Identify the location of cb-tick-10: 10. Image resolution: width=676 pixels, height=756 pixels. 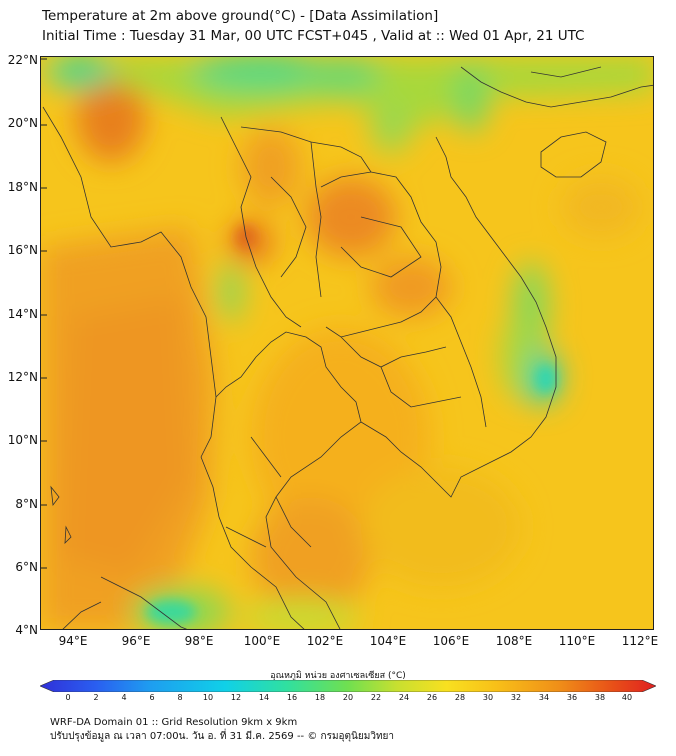
(208, 697).